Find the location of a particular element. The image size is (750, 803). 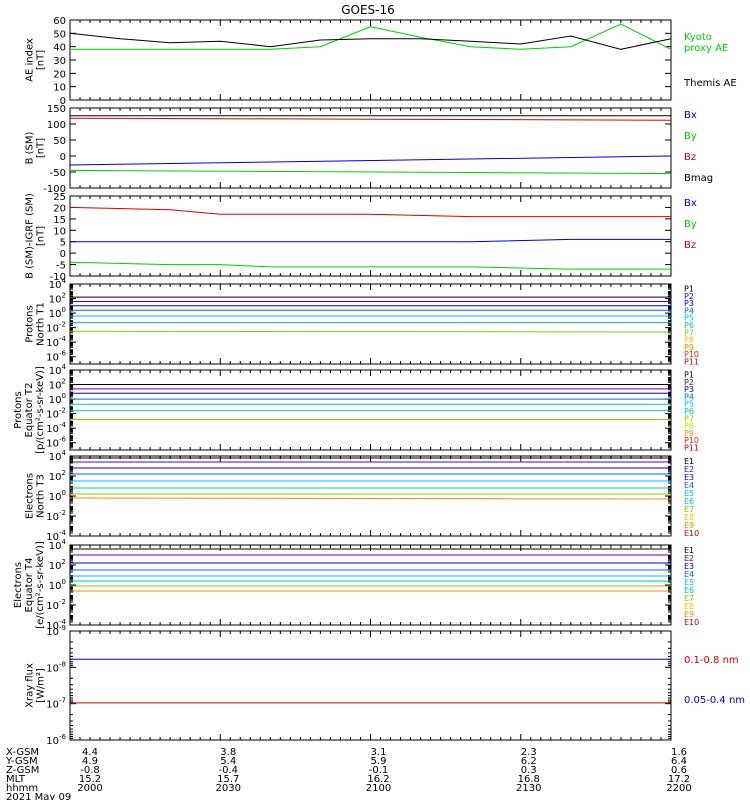

legend-entry: E10 is located at coordinates (691, 533).